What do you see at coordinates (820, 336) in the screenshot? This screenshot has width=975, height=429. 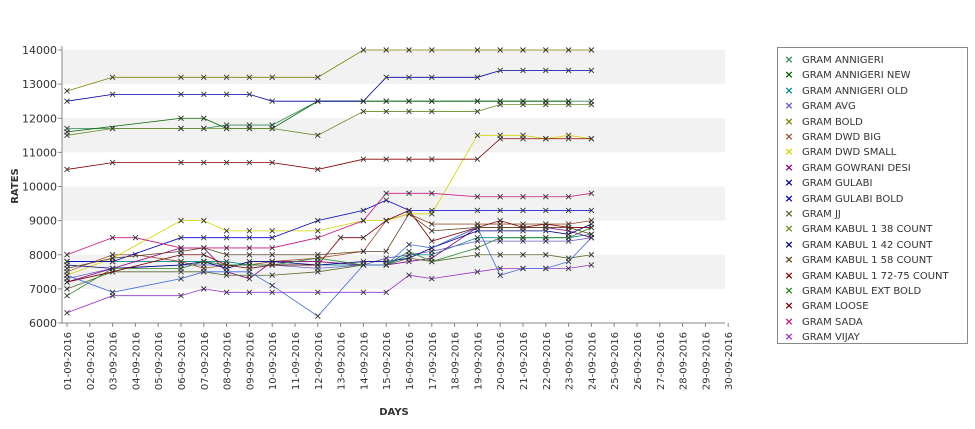 I see `legend-item: × GRAM VIJAY` at bounding box center [820, 336].